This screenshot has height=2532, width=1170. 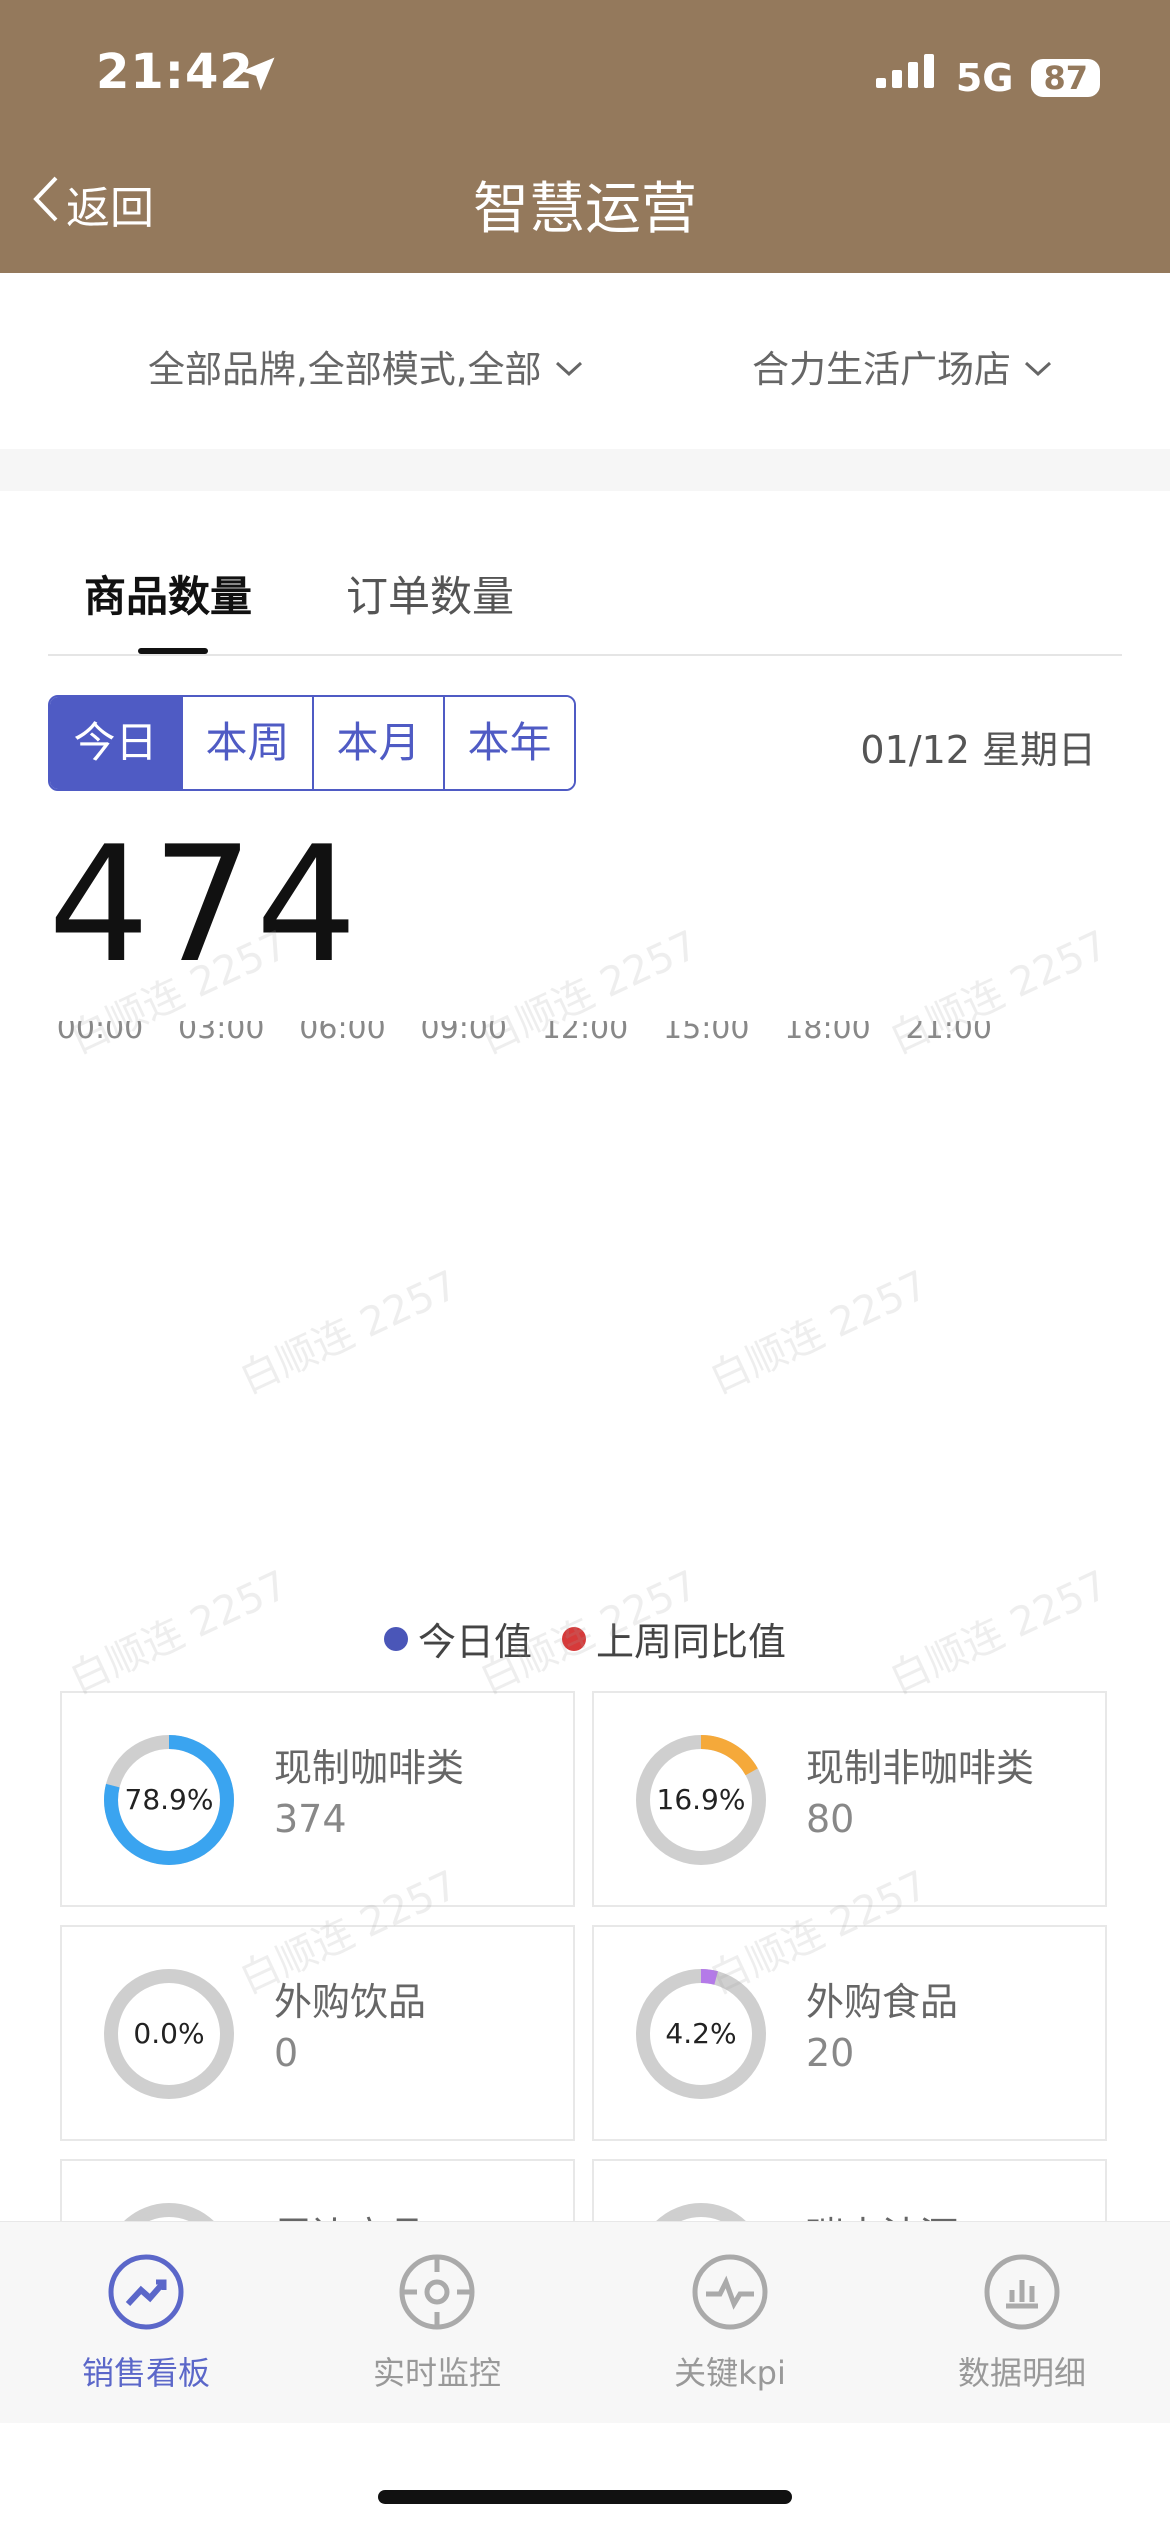 I want to click on back-button: 返回, so click(x=92, y=204).